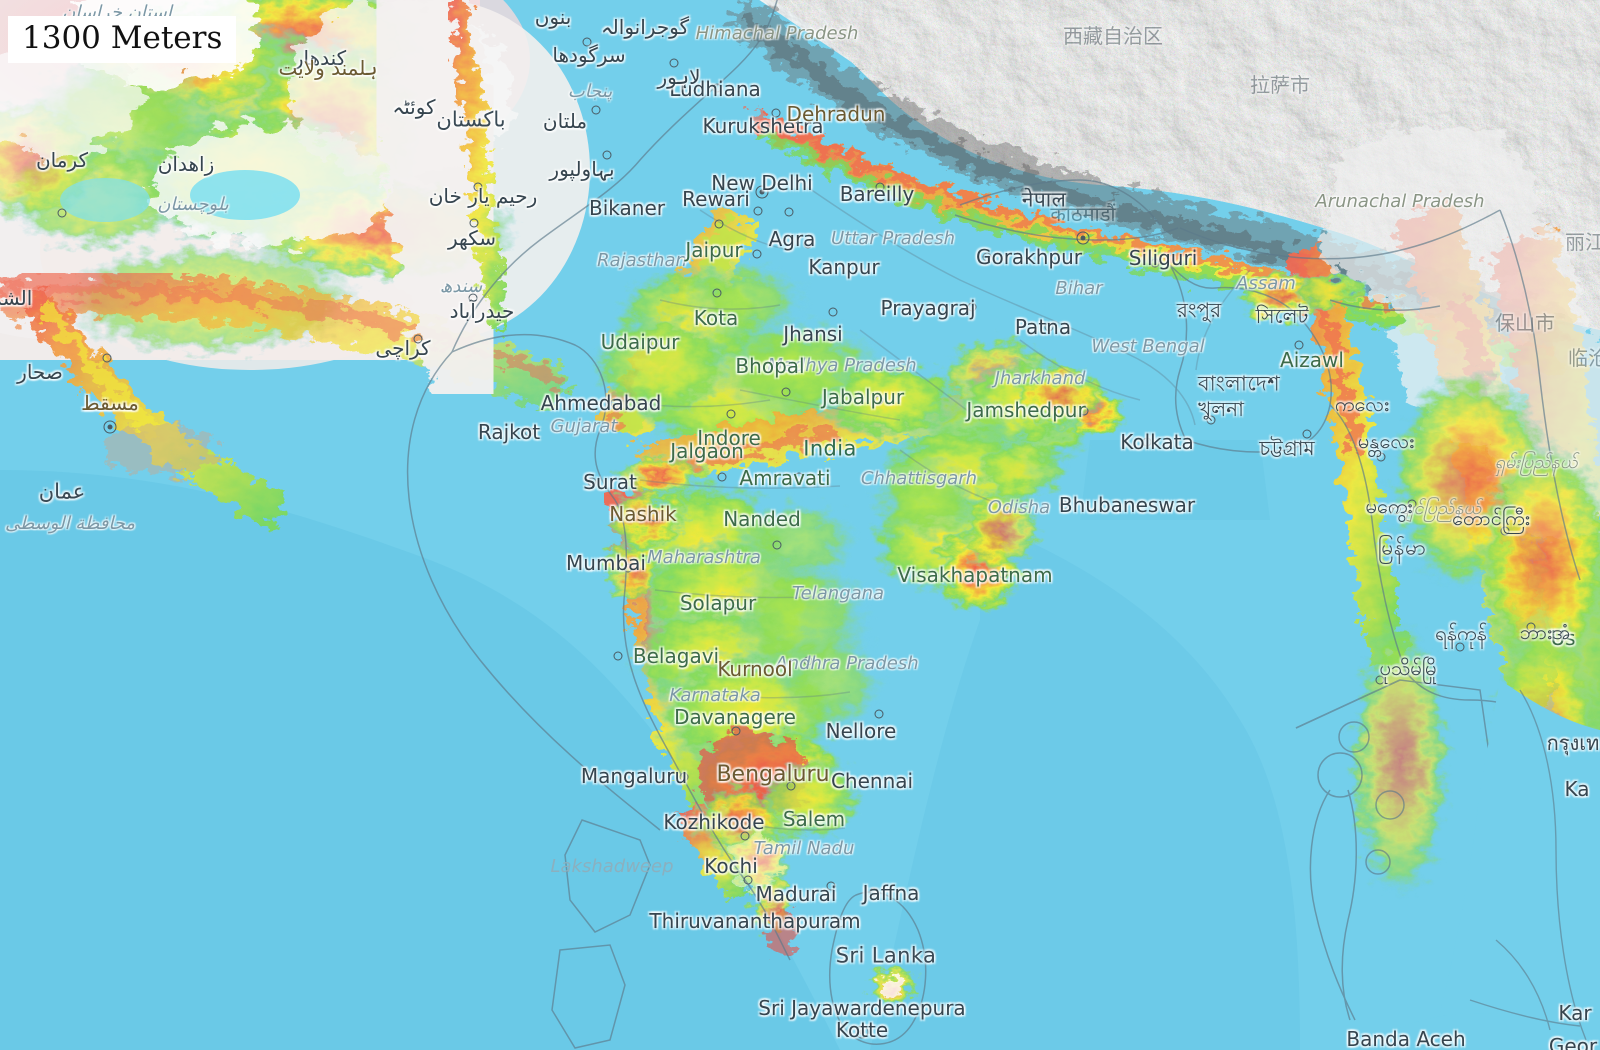 This screenshot has height=1050, width=1600. I want to click on city-label-label: حیدرآباد, so click(482, 311).